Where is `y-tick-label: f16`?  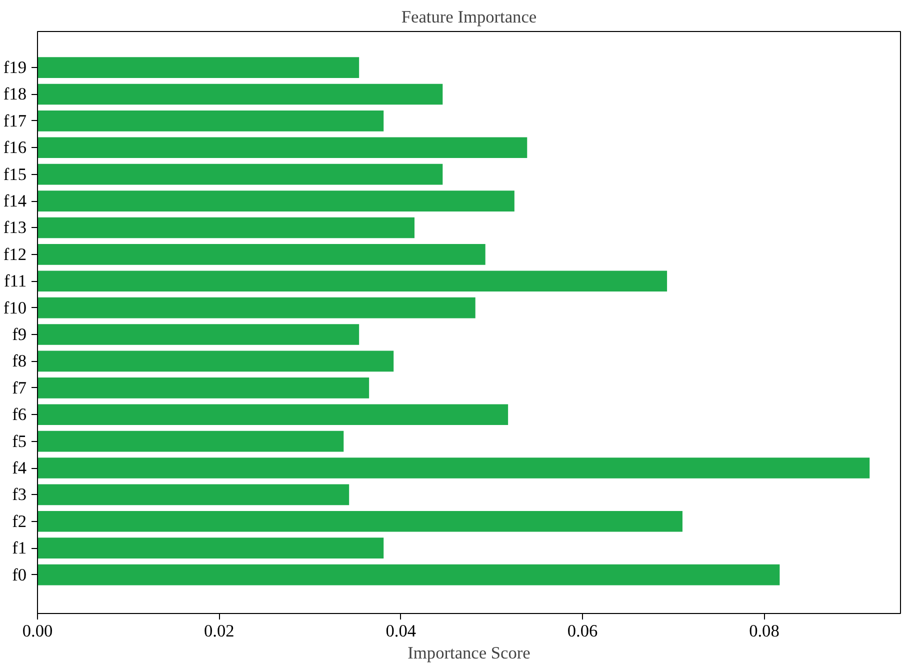
y-tick-label: f16 is located at coordinates (15, 148).